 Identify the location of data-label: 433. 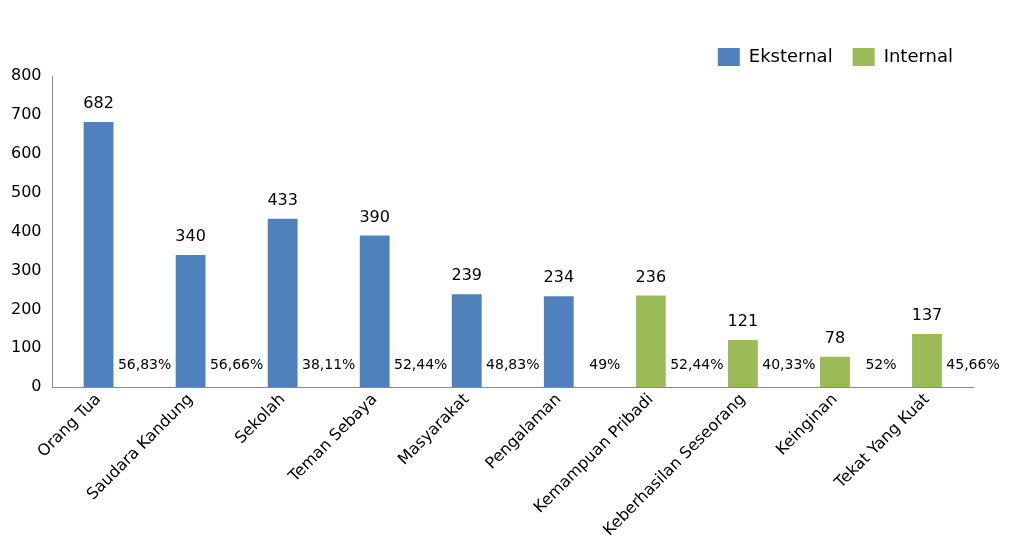
(282, 199).